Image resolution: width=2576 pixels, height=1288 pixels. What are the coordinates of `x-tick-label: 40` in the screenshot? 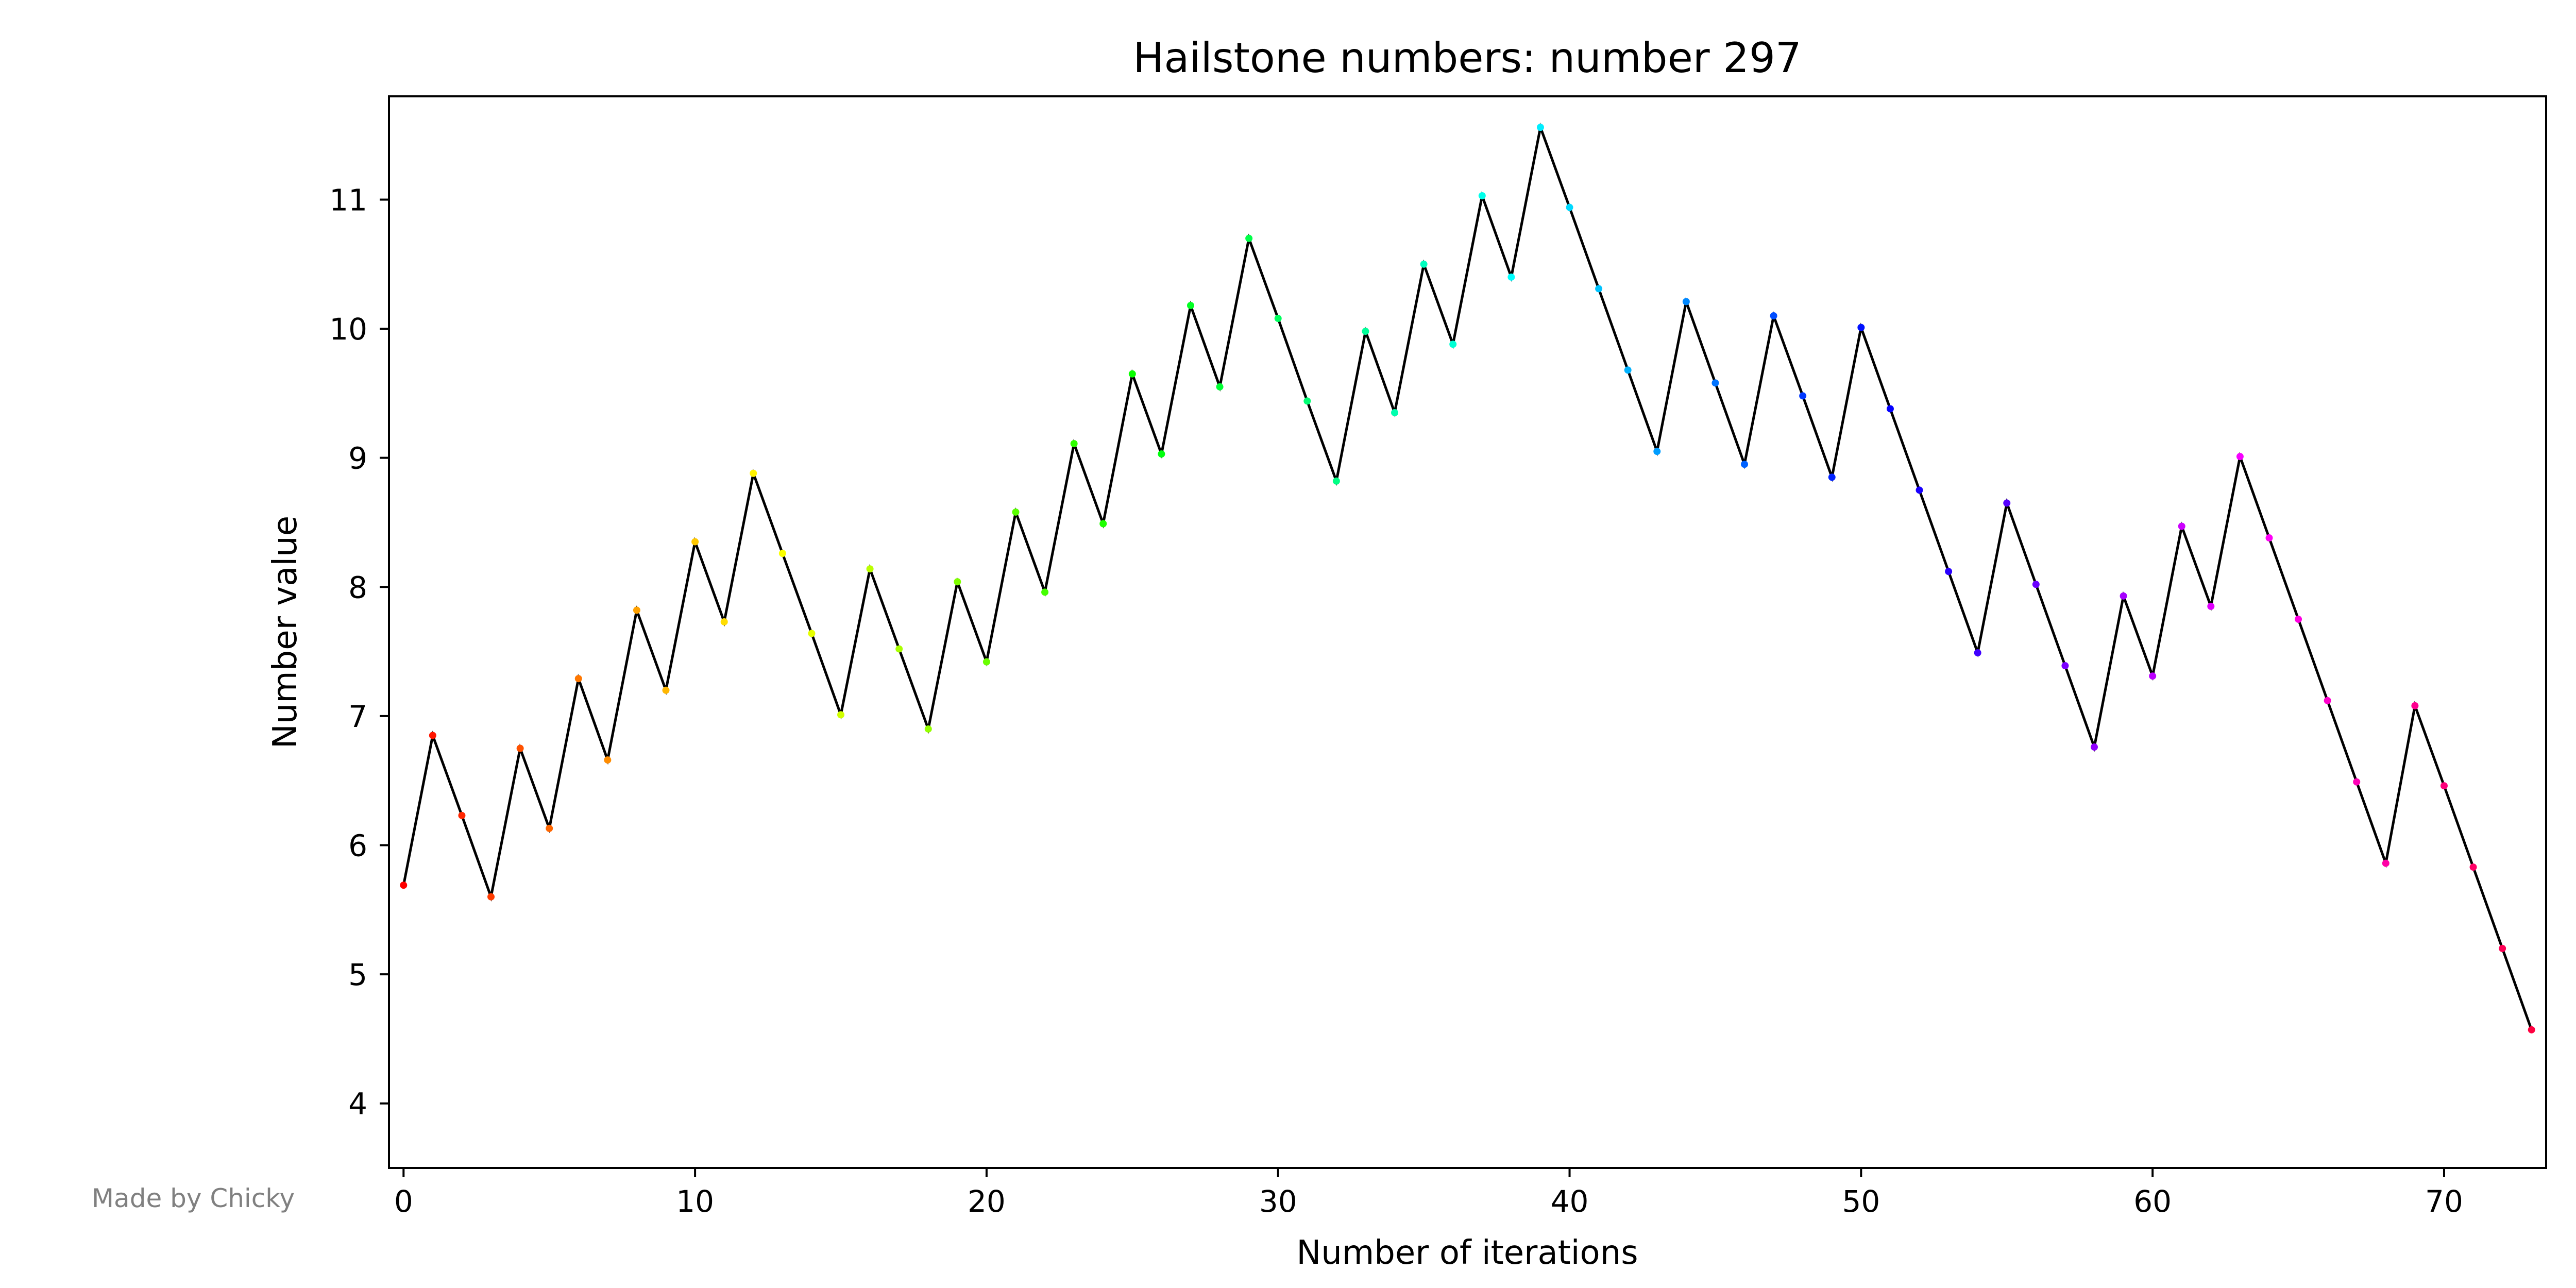 It's located at (1570, 1201).